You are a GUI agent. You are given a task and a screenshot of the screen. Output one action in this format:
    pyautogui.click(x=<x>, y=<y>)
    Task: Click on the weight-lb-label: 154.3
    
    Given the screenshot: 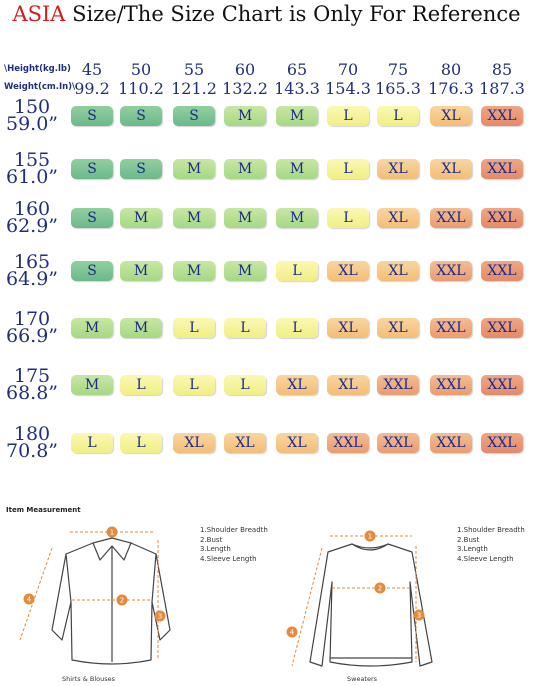 What is the action you would take?
    pyautogui.click(x=348, y=88)
    